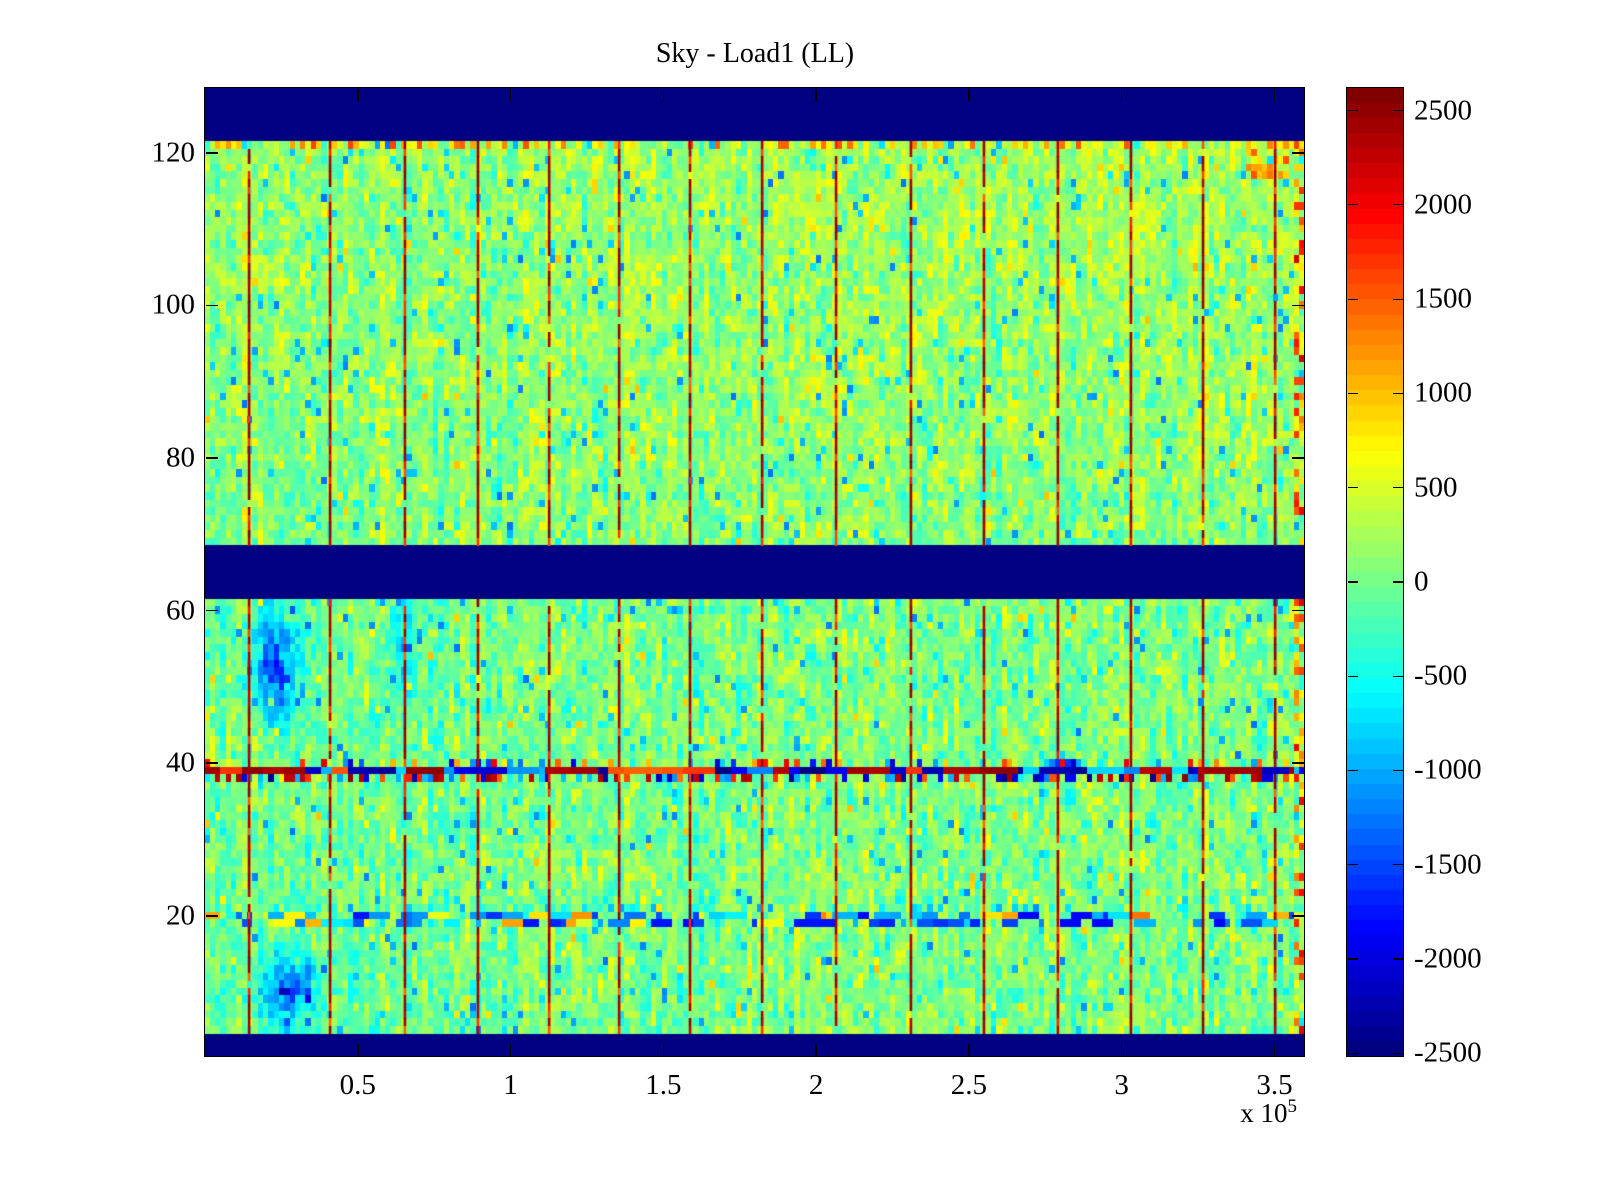 This screenshot has width=1600, height=1200. What do you see at coordinates (1421, 581) in the screenshot?
I see `colorbar-tick-label: 0` at bounding box center [1421, 581].